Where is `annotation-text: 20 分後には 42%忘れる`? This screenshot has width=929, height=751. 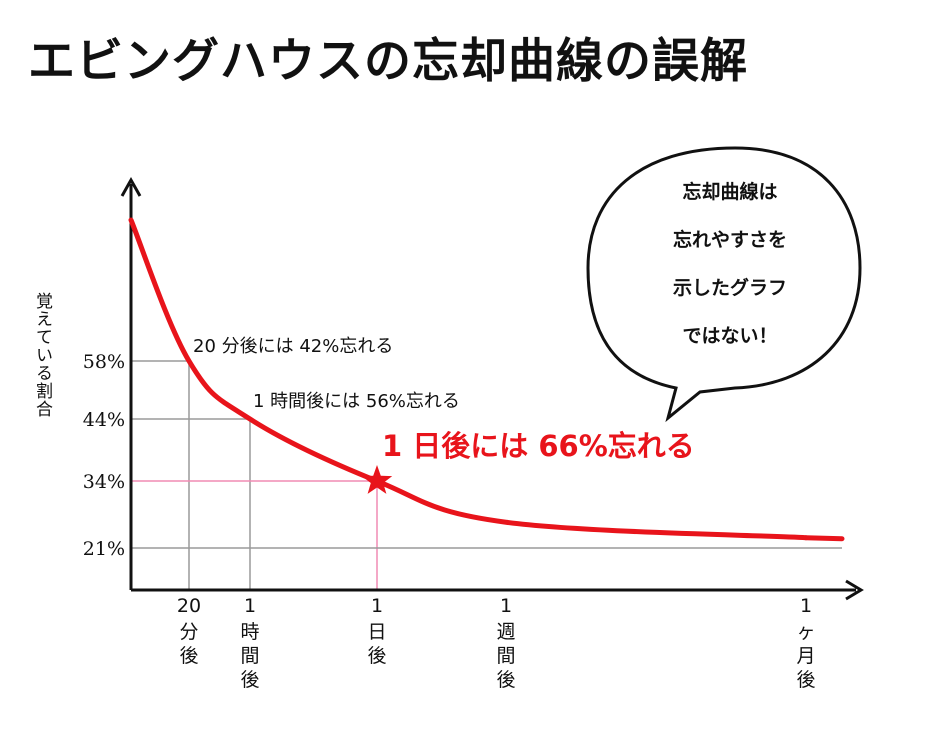
annotation-text: 20 分後には 42%忘れる is located at coordinates (293, 346).